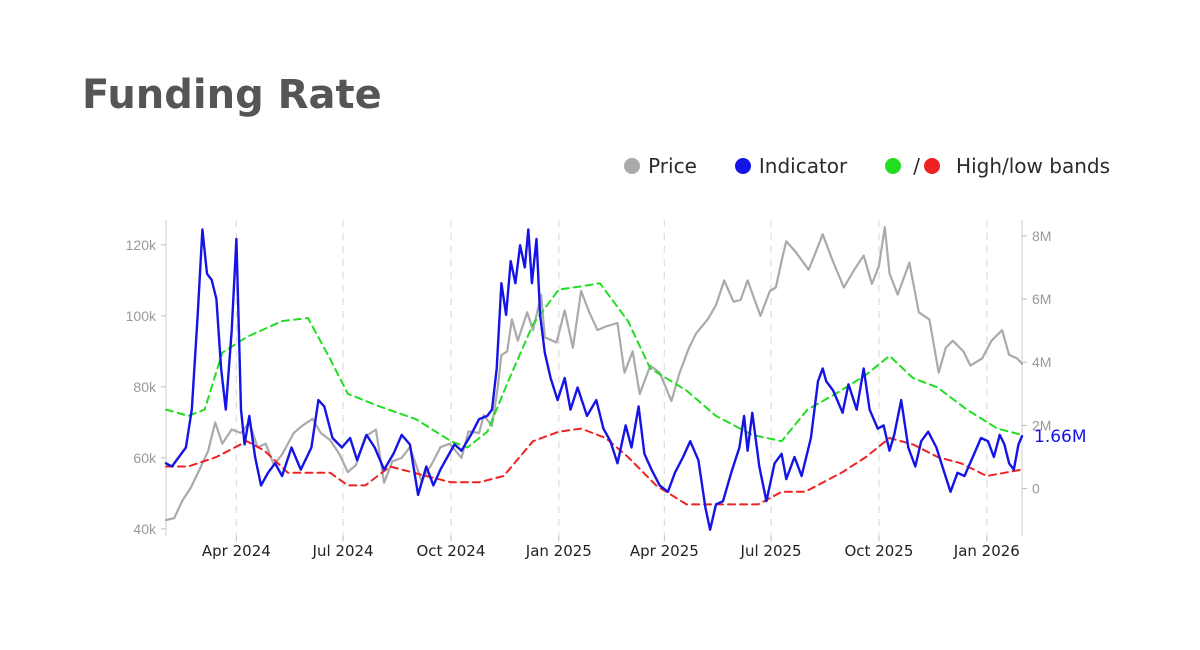 The height and width of the screenshot is (650, 1200). I want to click on legend-item-indicator: Indicator, so click(791, 166).